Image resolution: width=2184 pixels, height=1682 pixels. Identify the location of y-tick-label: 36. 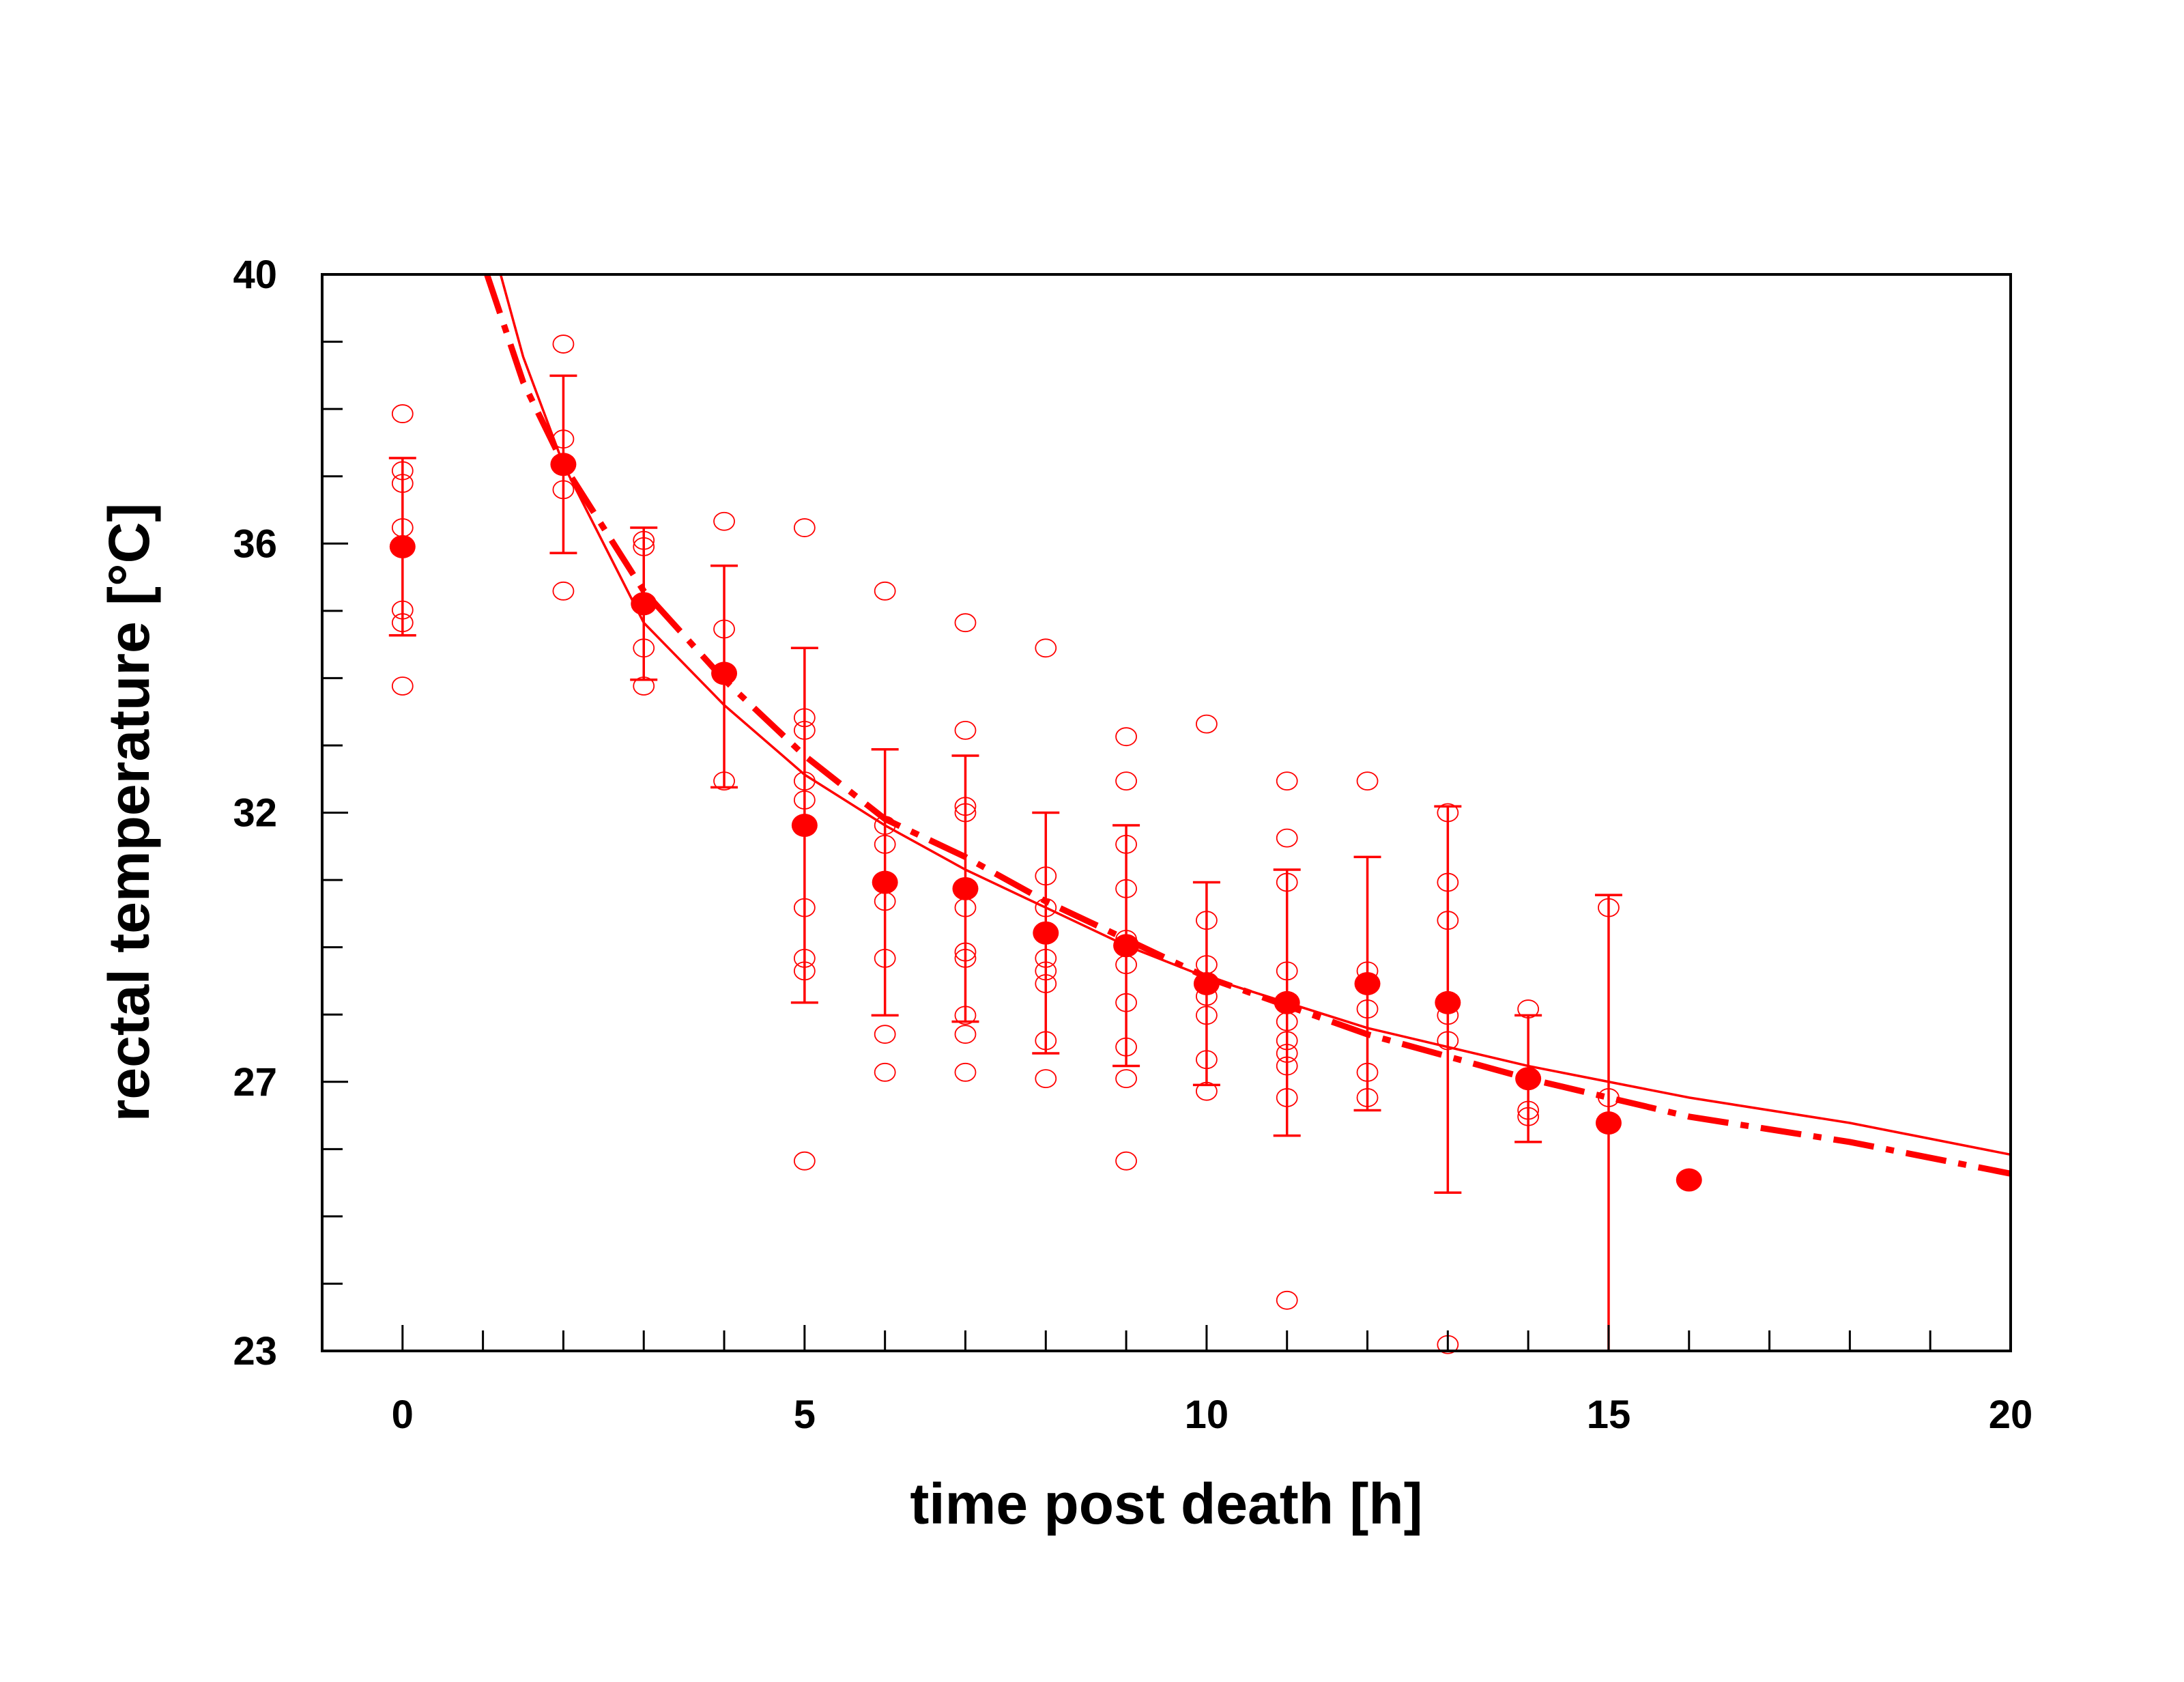
(255, 544).